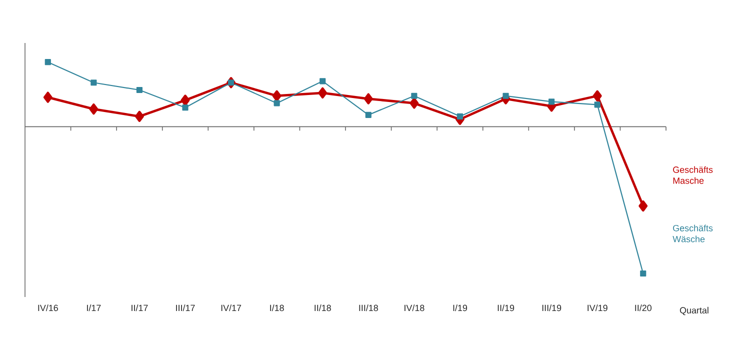 The width and height of the screenshot is (730, 340). What do you see at coordinates (322, 308) in the screenshot?
I see `x-tick-label: II/18` at bounding box center [322, 308].